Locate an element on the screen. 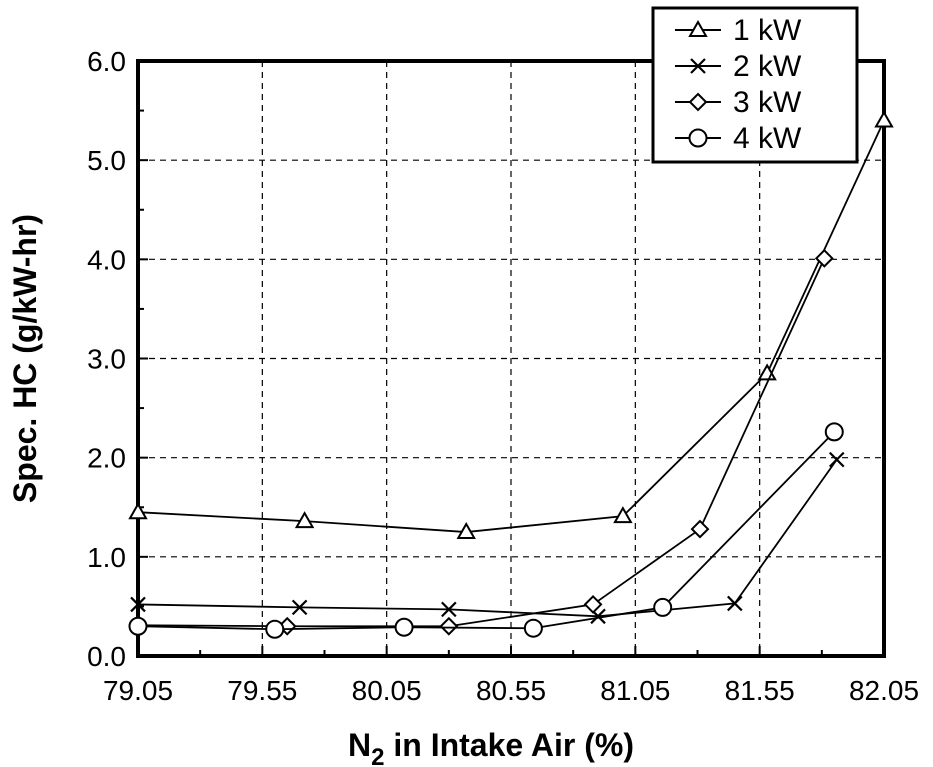  x-tick-label: 82.05 is located at coordinates (884, 690).